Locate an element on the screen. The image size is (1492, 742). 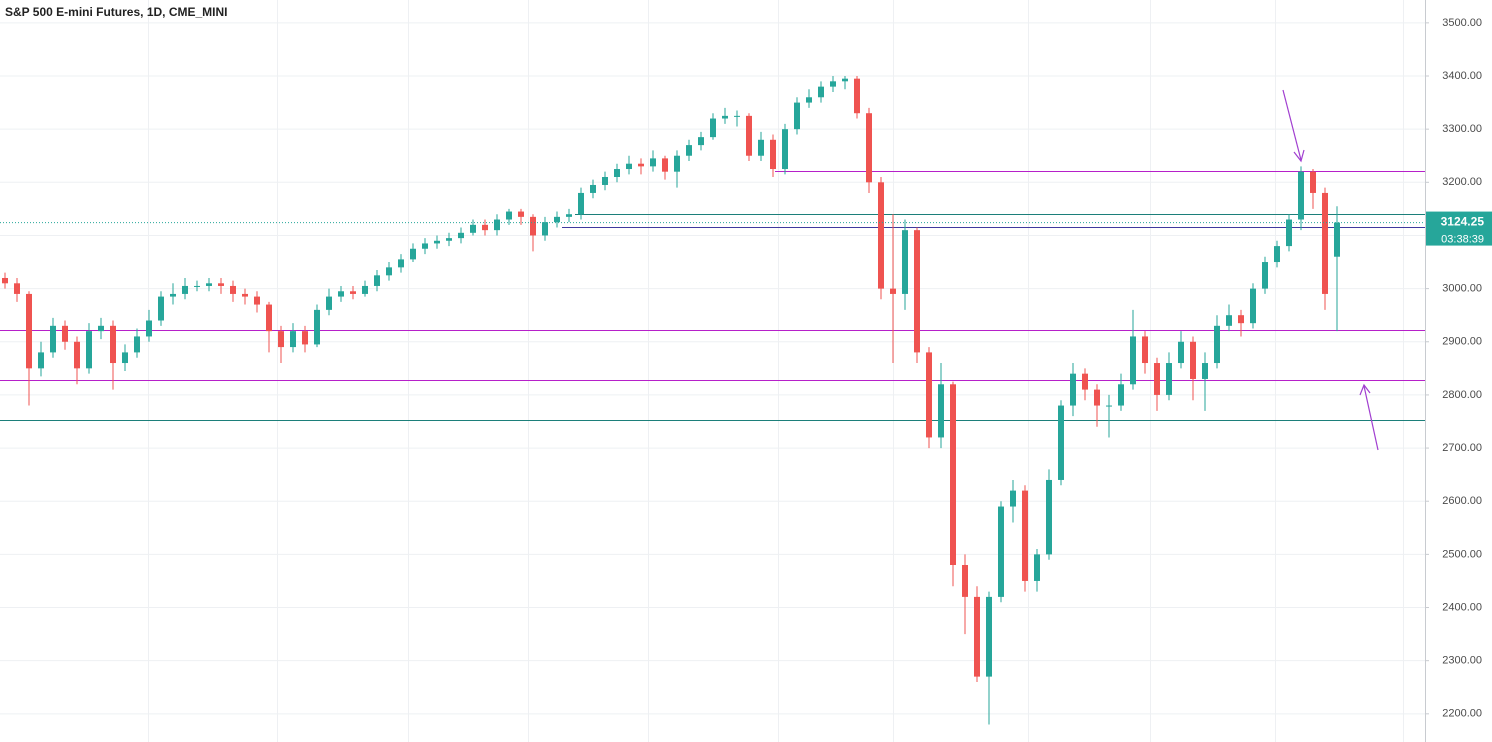
y-tick-label: 3000.00 is located at coordinates (1462, 289).